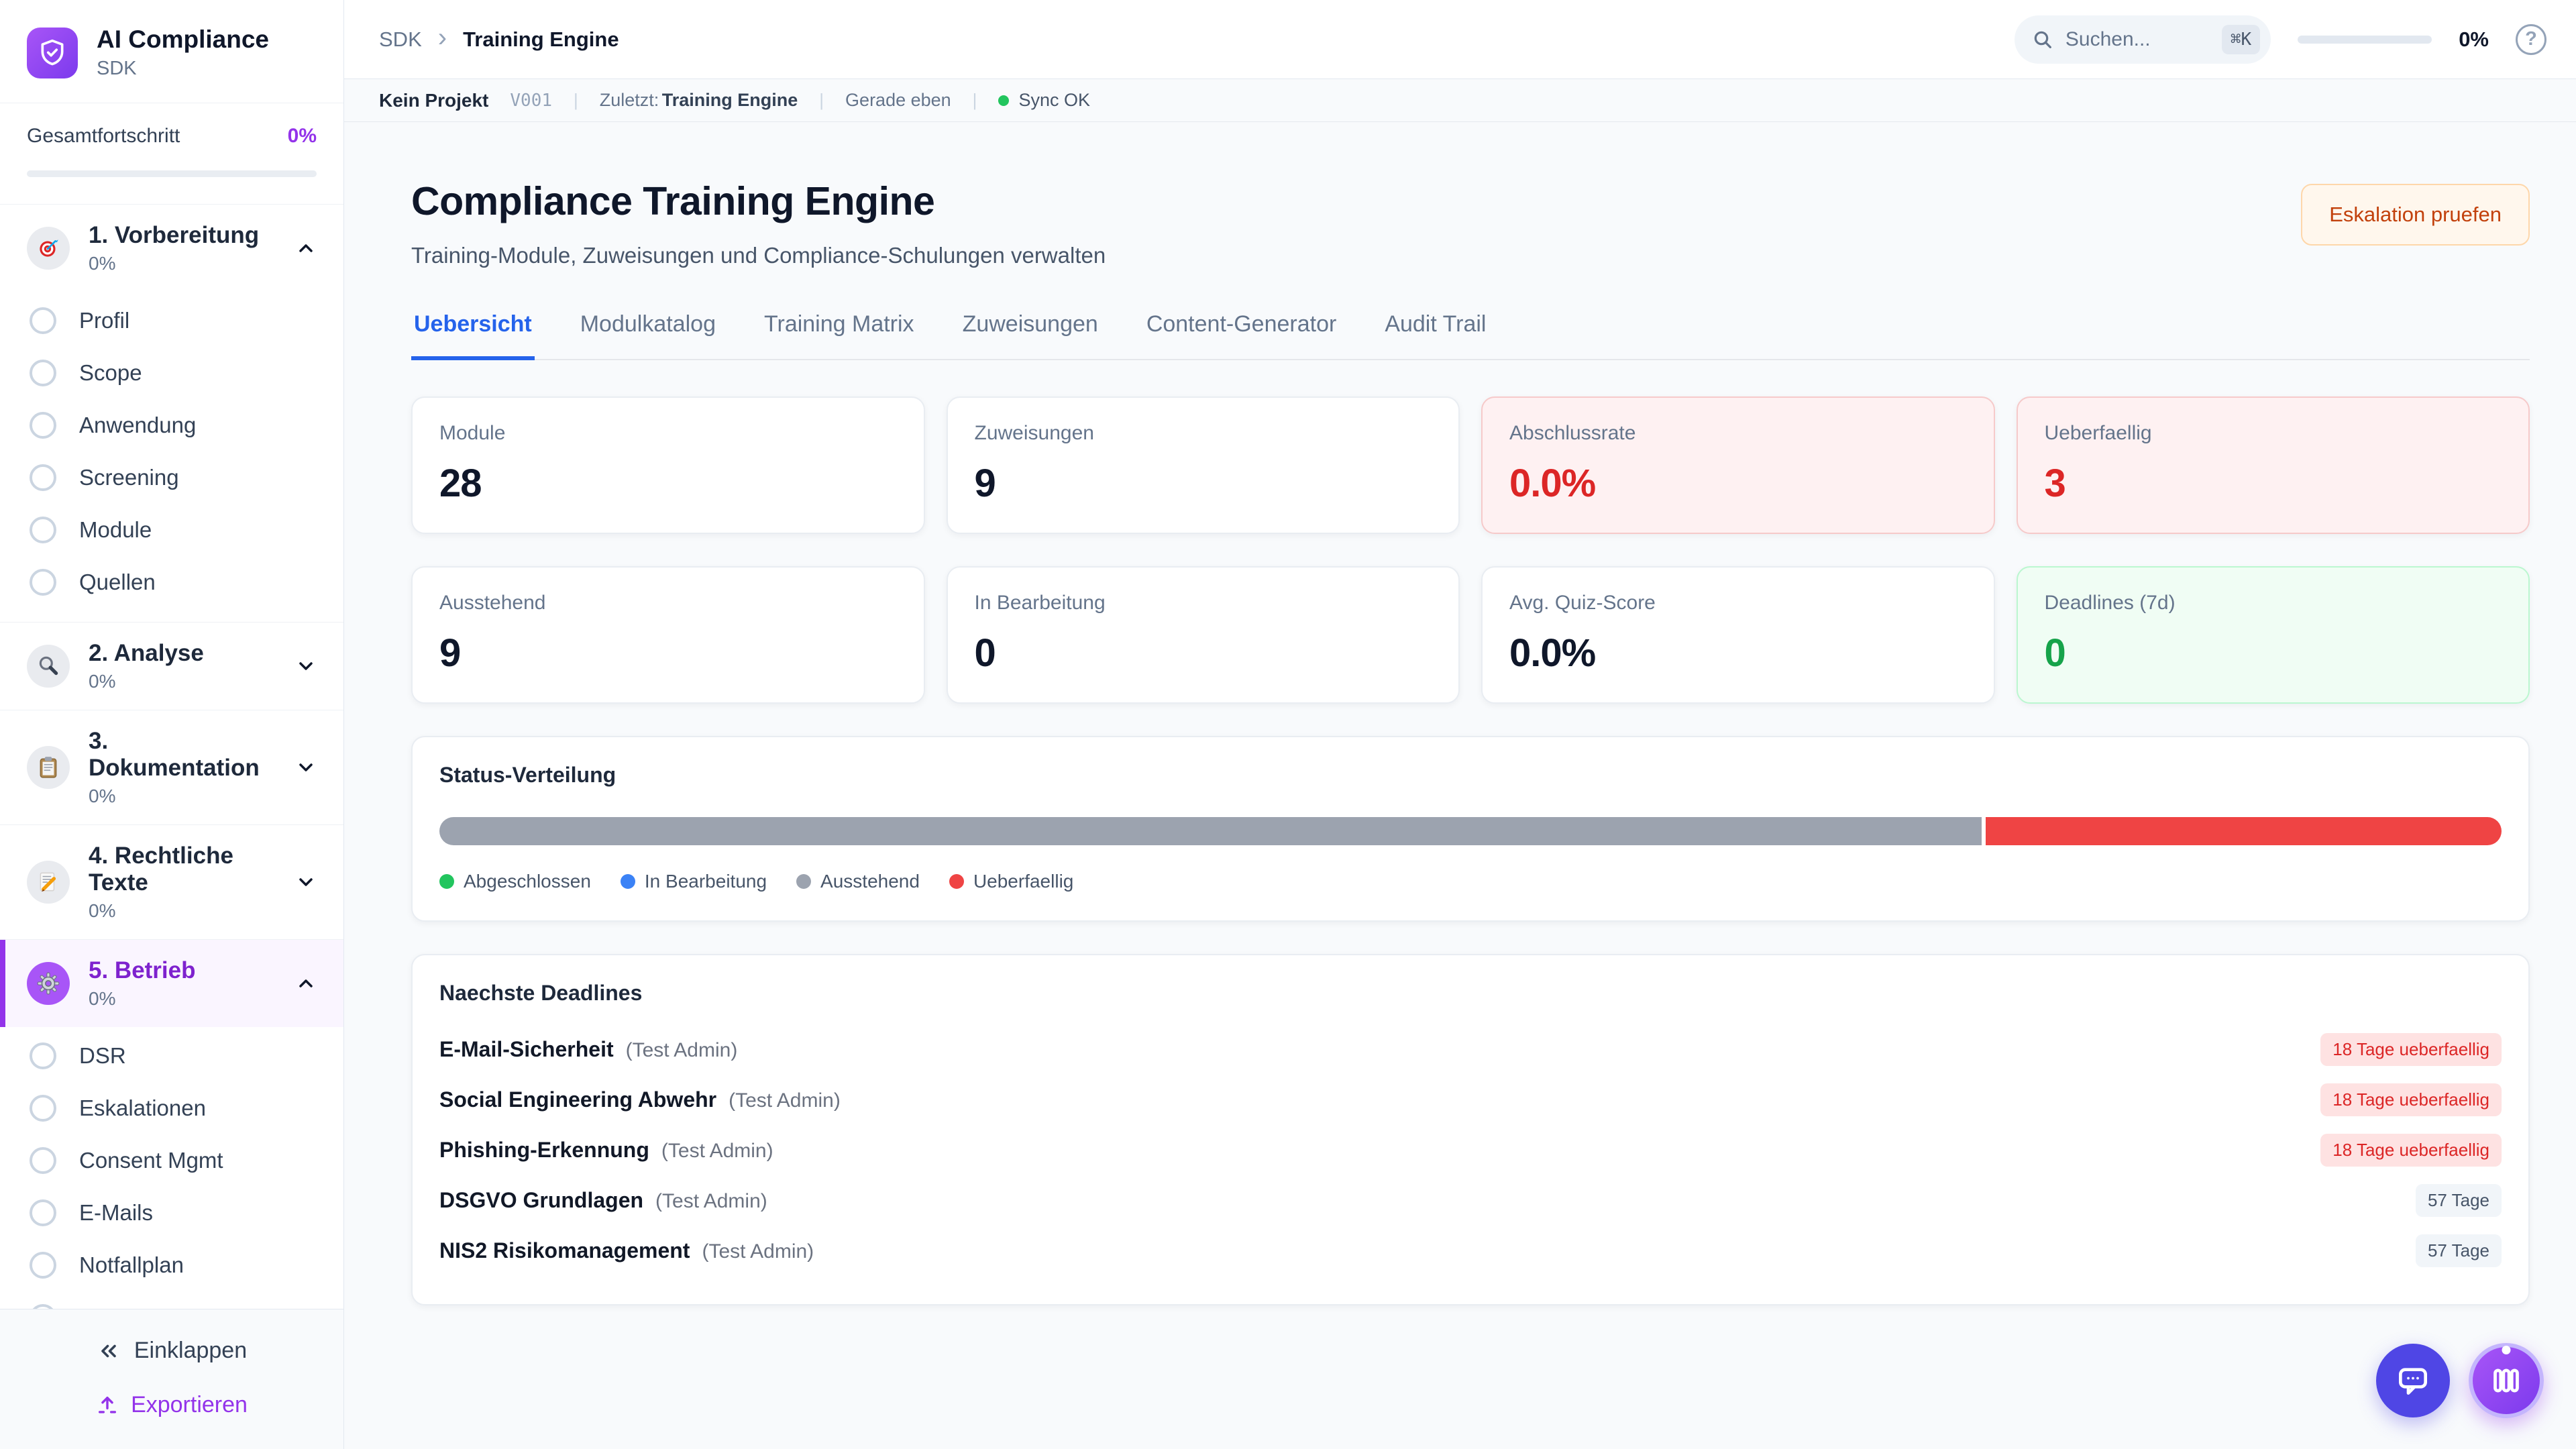 This screenshot has width=2576, height=1449. Describe the element at coordinates (48, 666) in the screenshot. I see `magnifier-icon` at that location.